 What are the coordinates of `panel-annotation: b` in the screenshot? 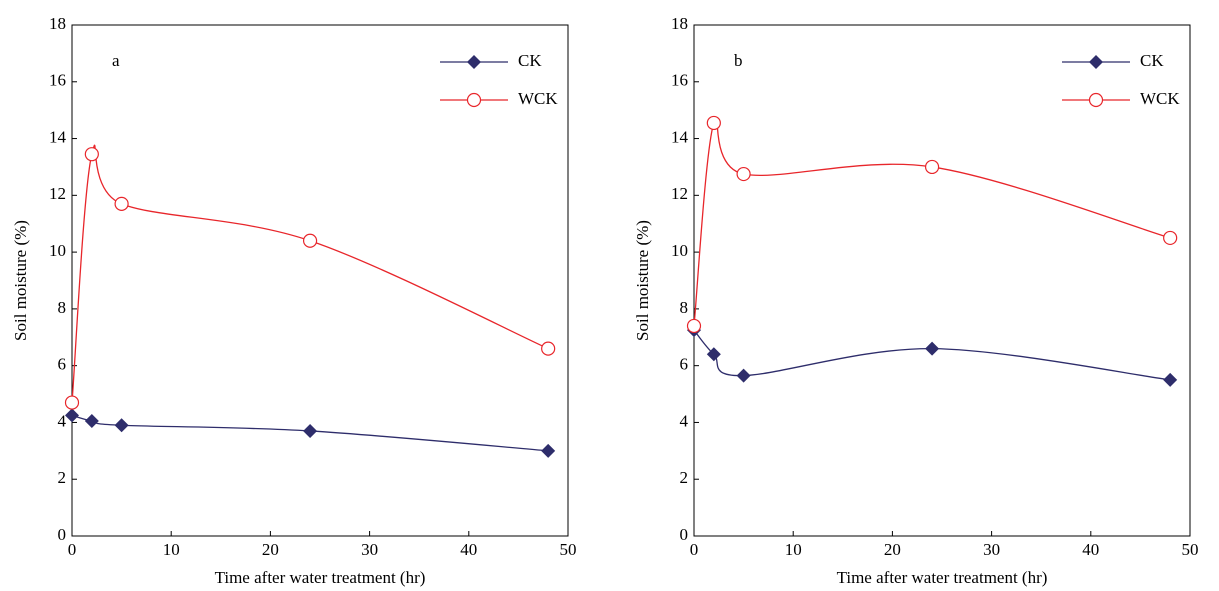 It's located at (738, 60).